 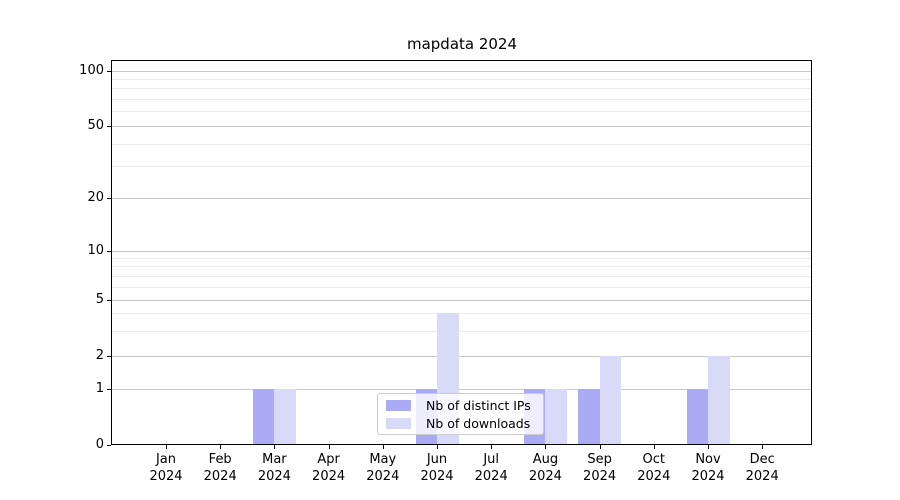 I want to click on bar-downloads-mar, so click(x=285, y=416).